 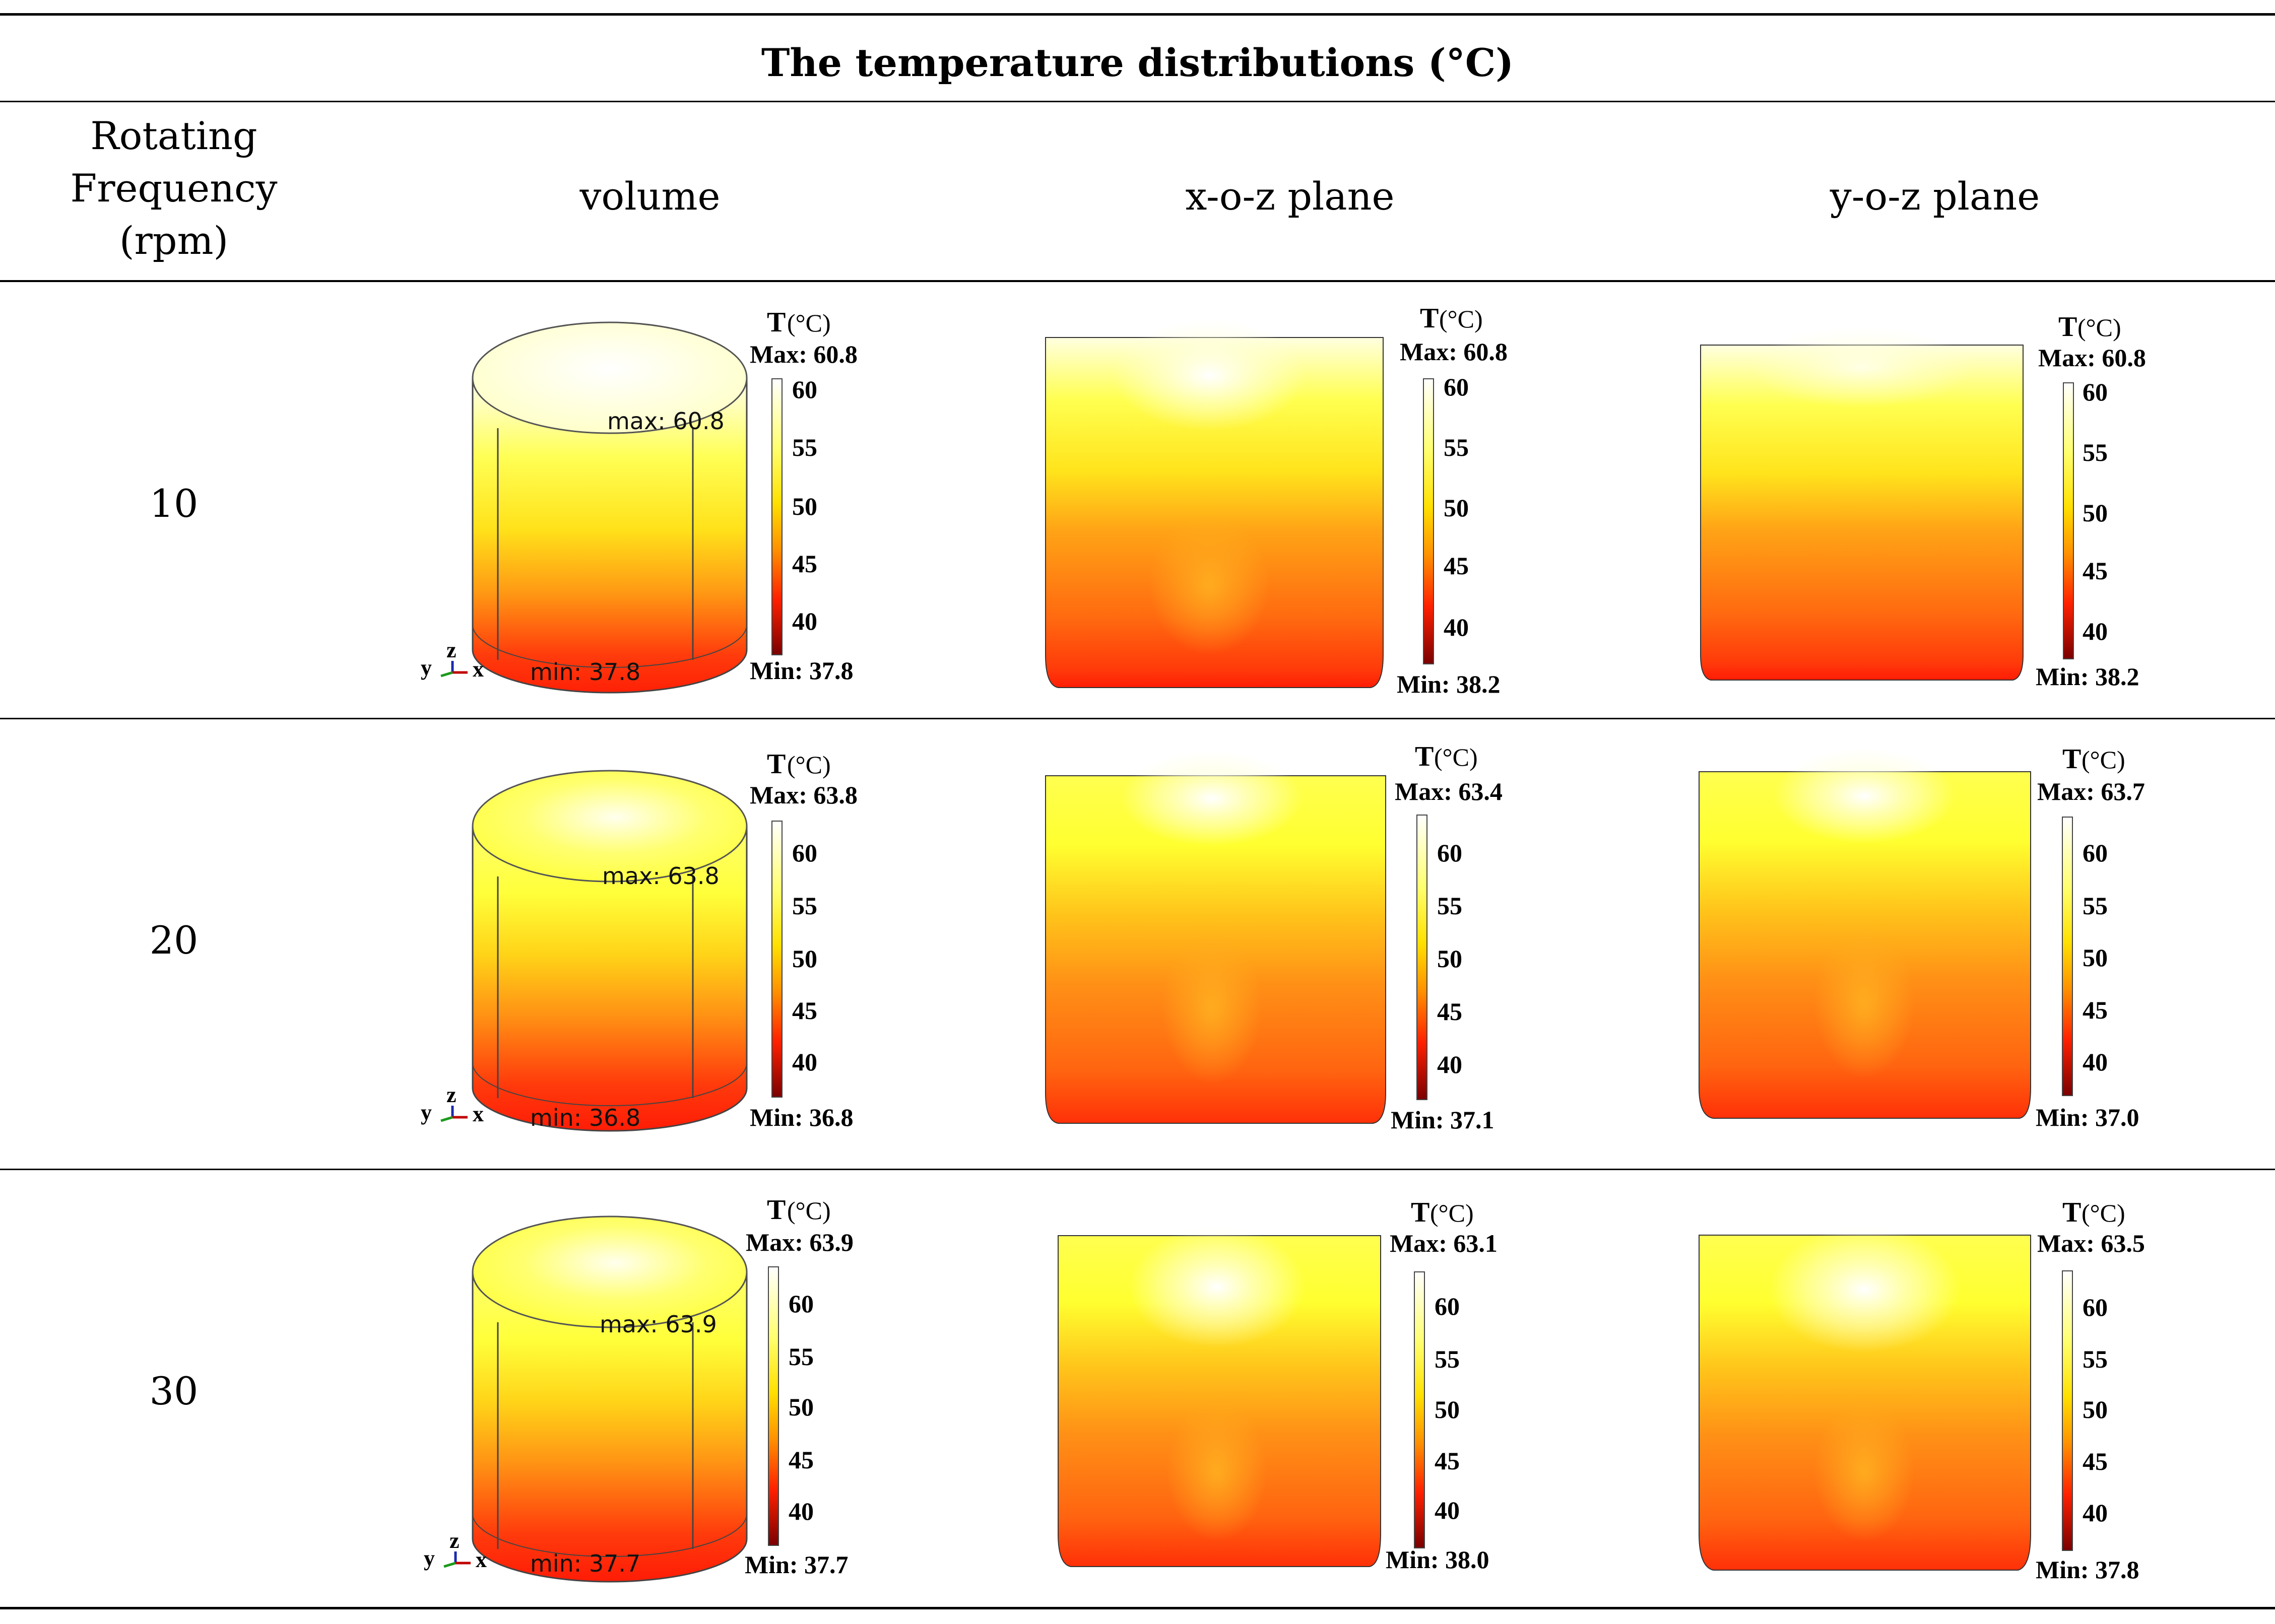 I want to click on rpm-20: 20, so click(x=174, y=940).